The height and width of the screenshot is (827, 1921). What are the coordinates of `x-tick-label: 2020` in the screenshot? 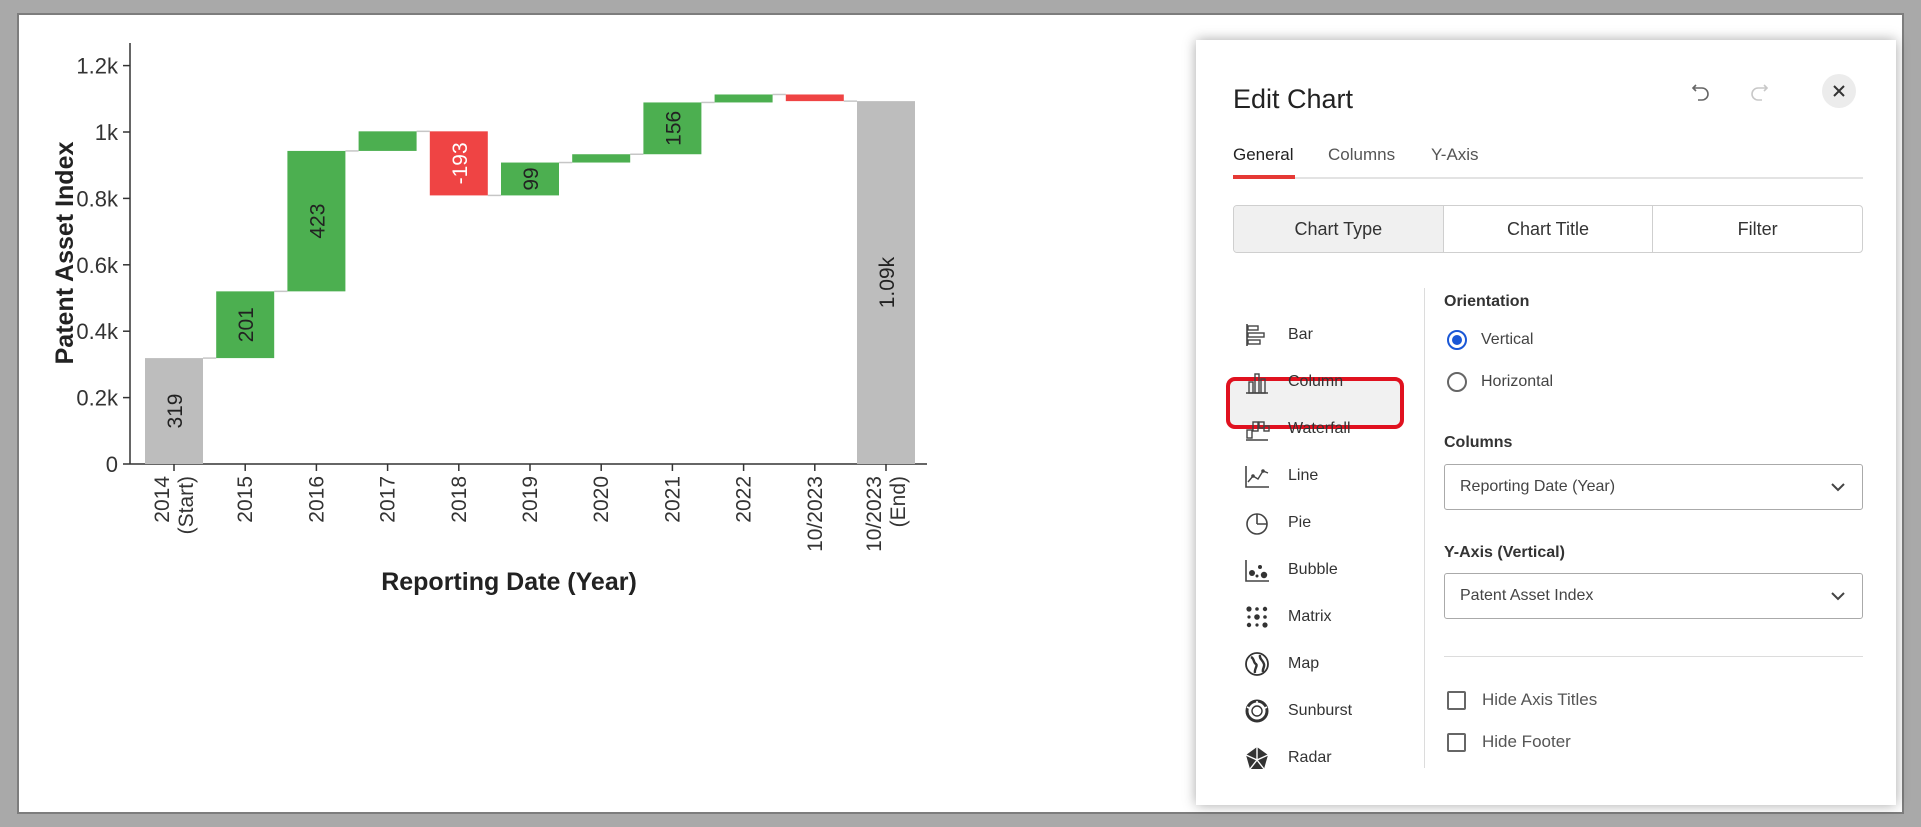 It's located at (601, 499).